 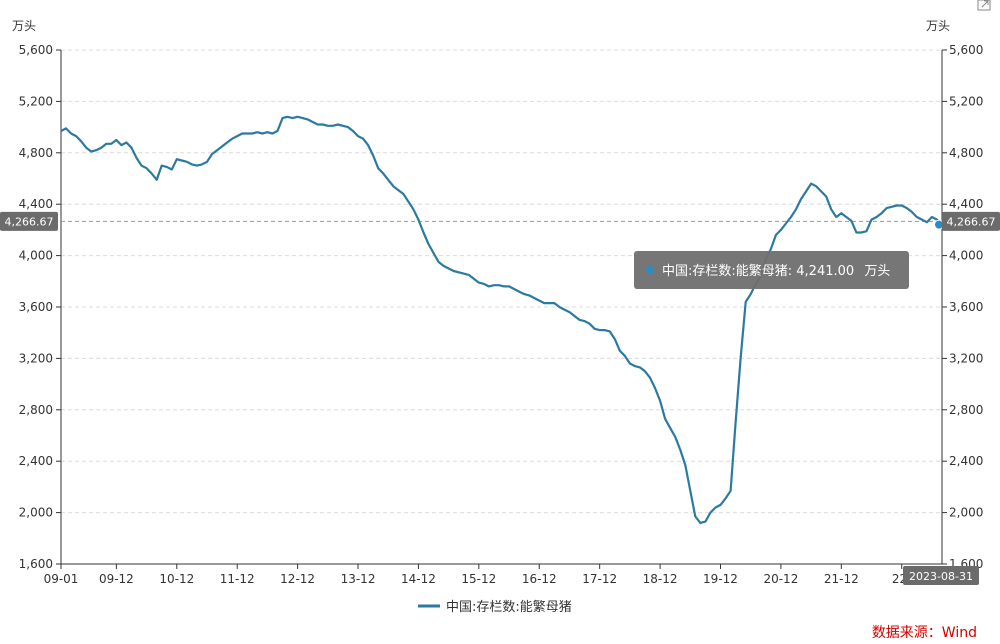 What do you see at coordinates (841, 579) in the screenshot?
I see `x-tick-label: 21-12` at bounding box center [841, 579].